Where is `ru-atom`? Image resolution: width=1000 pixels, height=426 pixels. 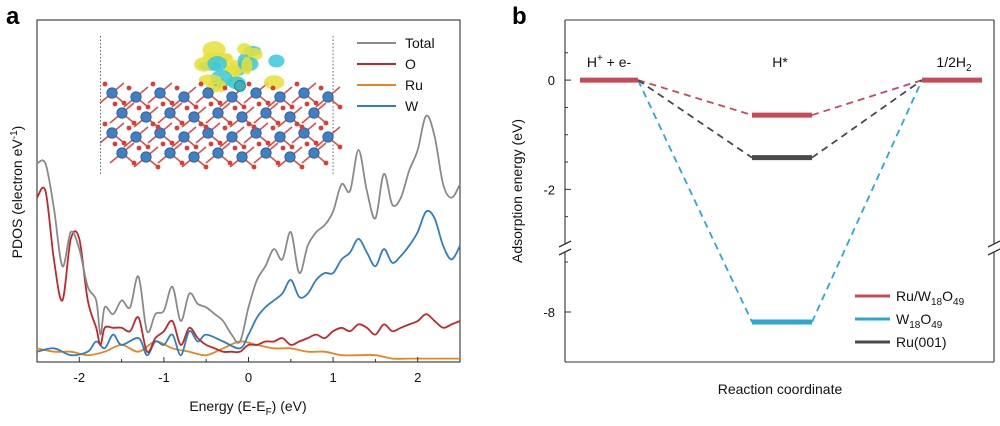 ru-atom is located at coordinates (240, 86).